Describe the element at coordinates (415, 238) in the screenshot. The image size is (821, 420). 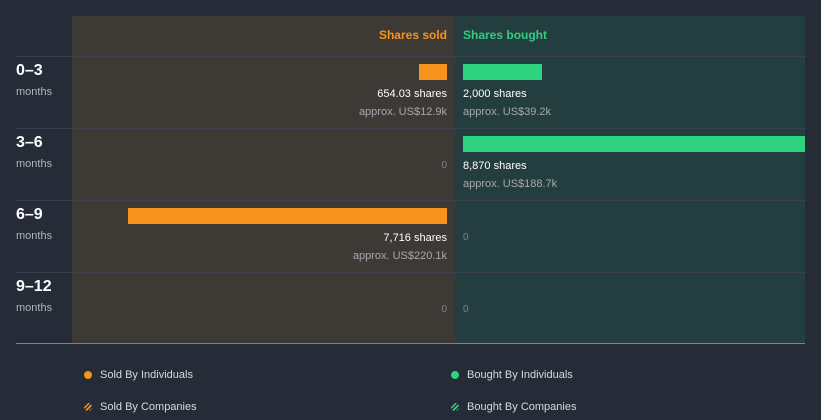
I see `sold-shares-label: 7,716 shares` at that location.